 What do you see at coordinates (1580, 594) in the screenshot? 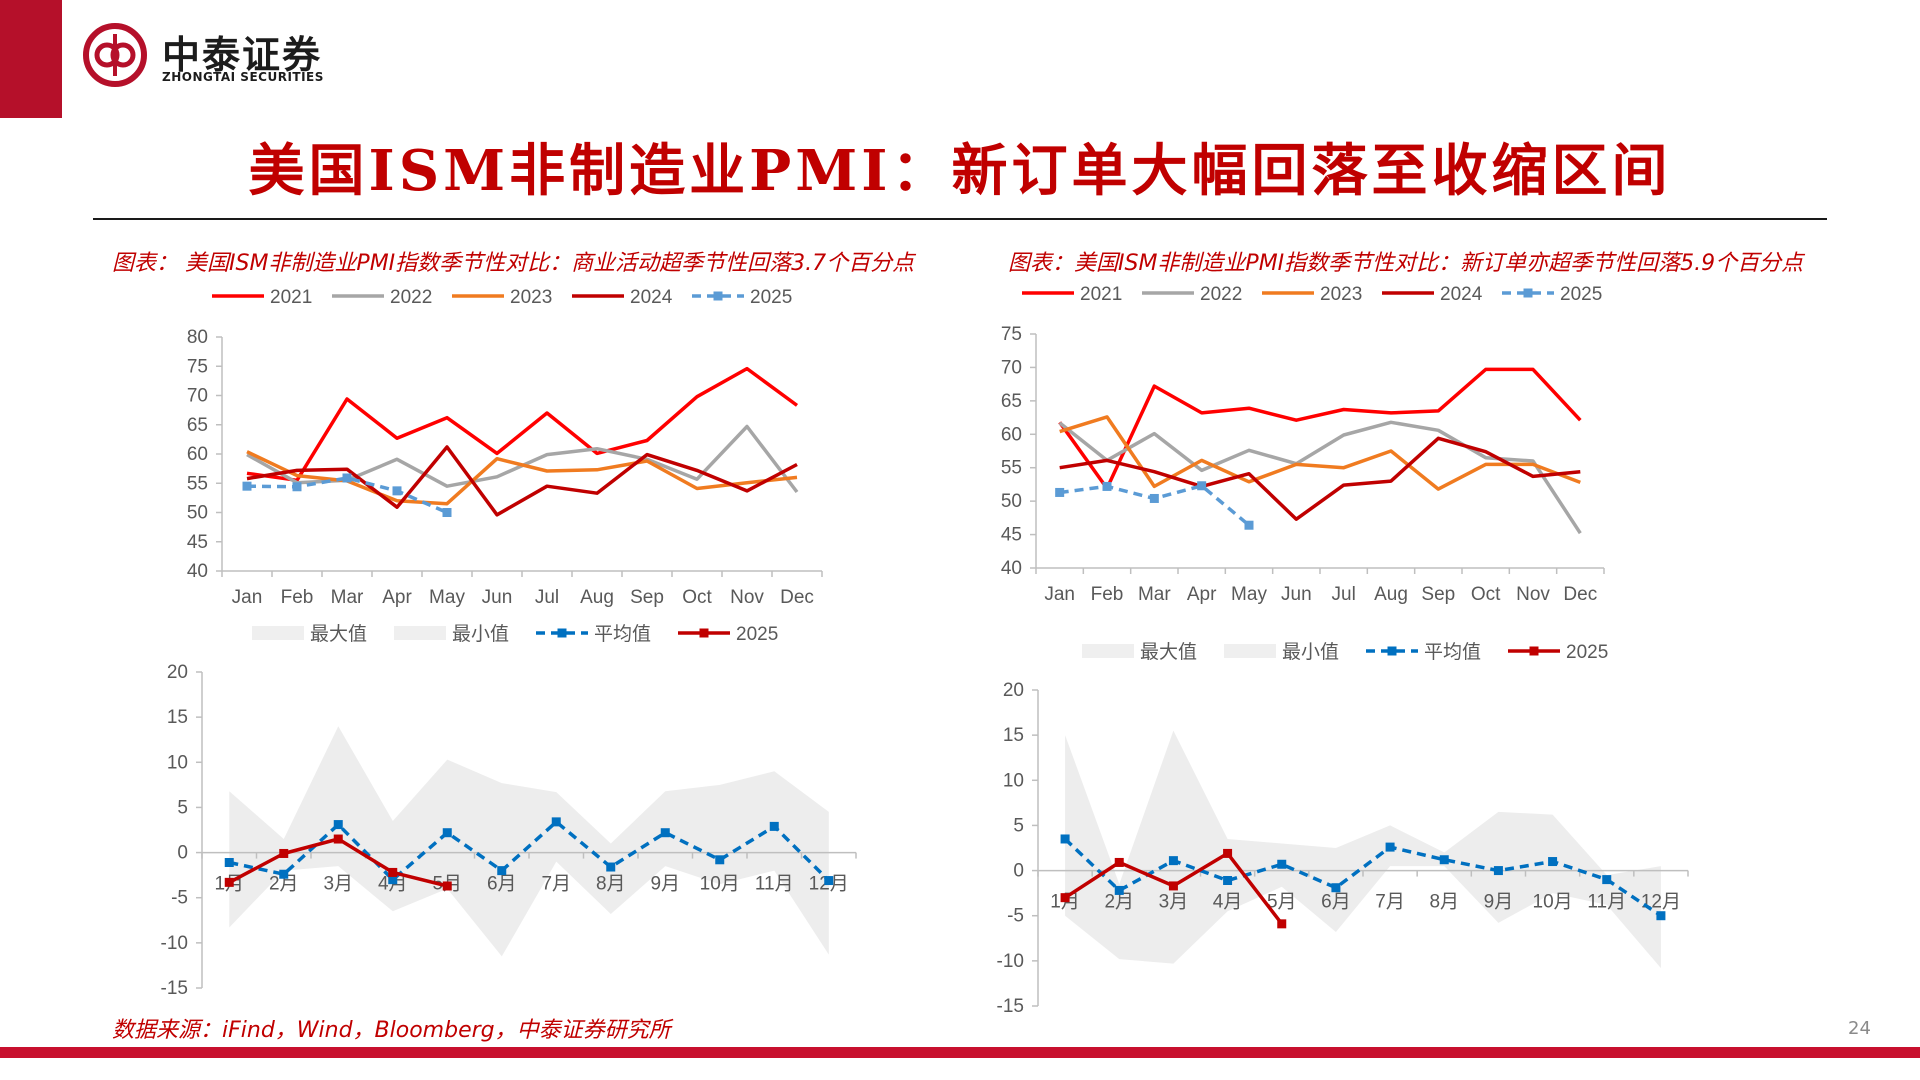
I see `x-tick-label: Dec` at bounding box center [1580, 594].